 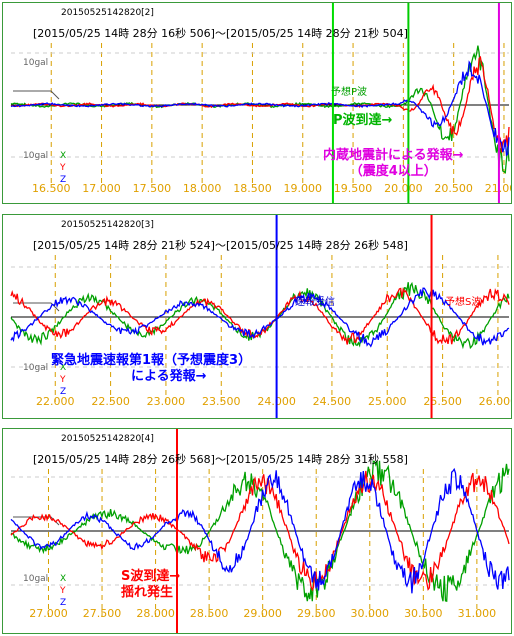 I want to click on tick-label: 28.500, so click(x=209, y=613).